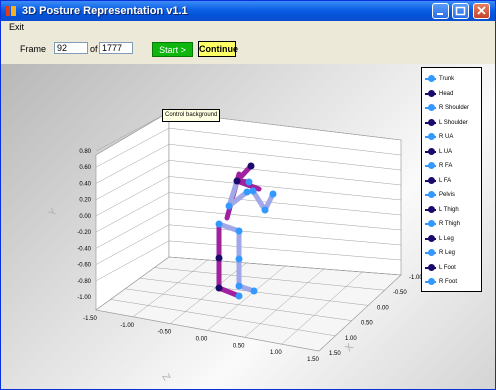 The image size is (496, 390). I want to click on legend-item: R FA, so click(453, 166).